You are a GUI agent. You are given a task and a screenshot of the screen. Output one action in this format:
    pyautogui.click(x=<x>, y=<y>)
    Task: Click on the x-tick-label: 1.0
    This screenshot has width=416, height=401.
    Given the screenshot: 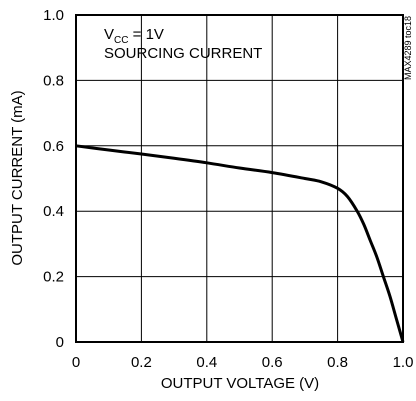 What is the action you would take?
    pyautogui.click(x=403, y=362)
    